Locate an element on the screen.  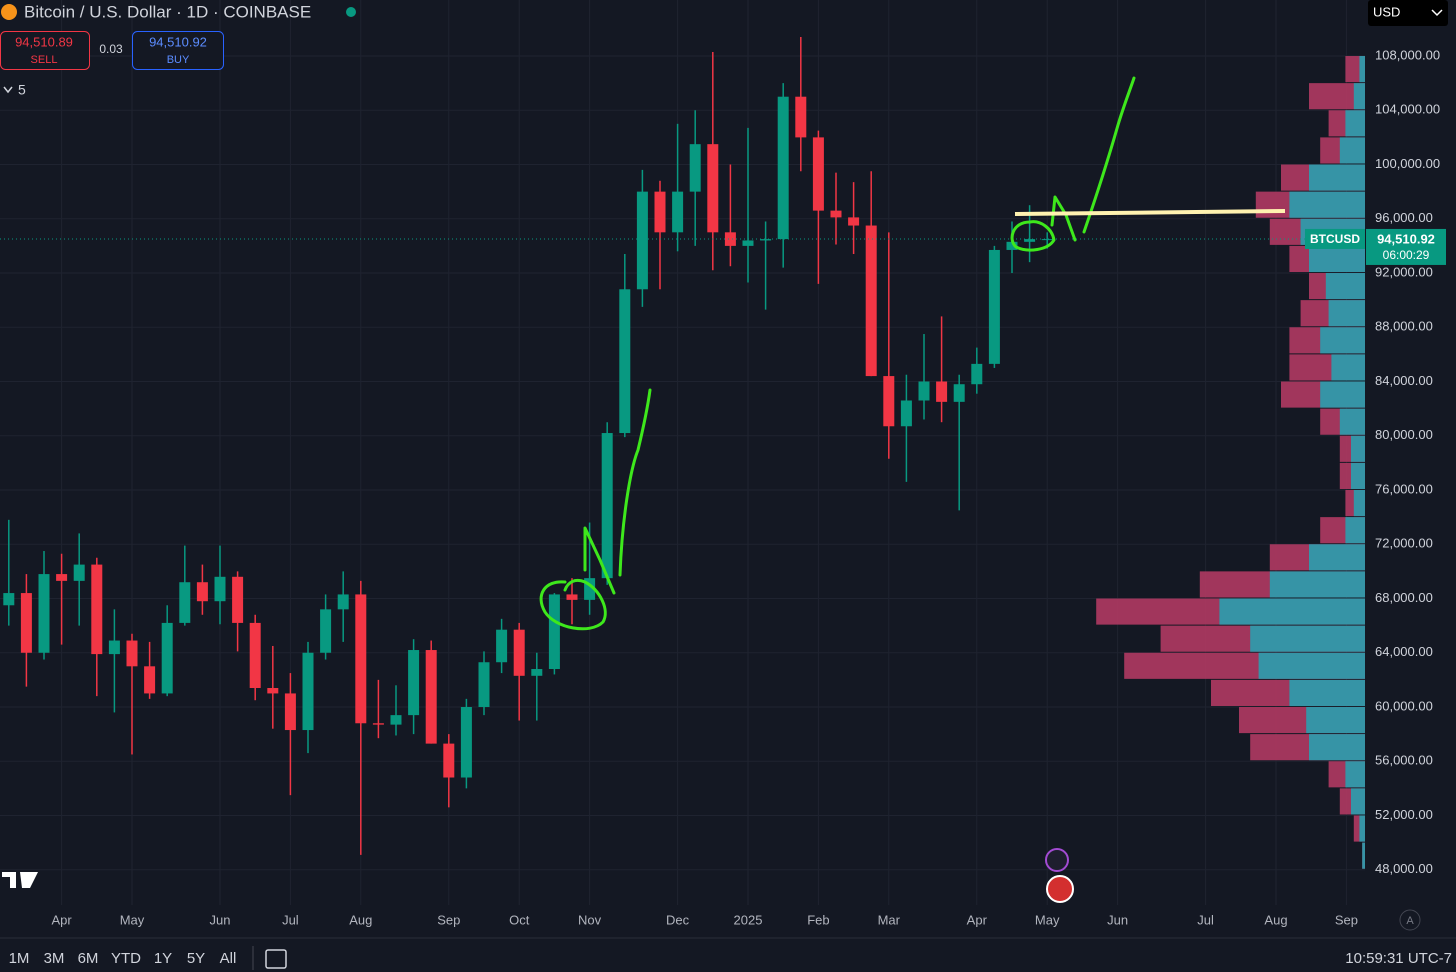
range-button: All is located at coordinates (228, 958).